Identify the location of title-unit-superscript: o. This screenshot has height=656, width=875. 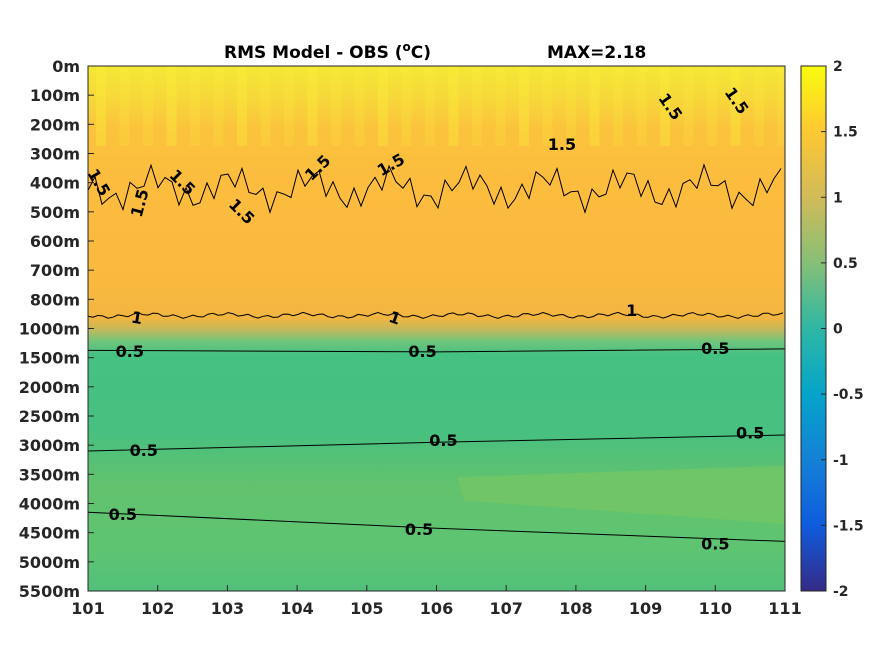
(407, 47).